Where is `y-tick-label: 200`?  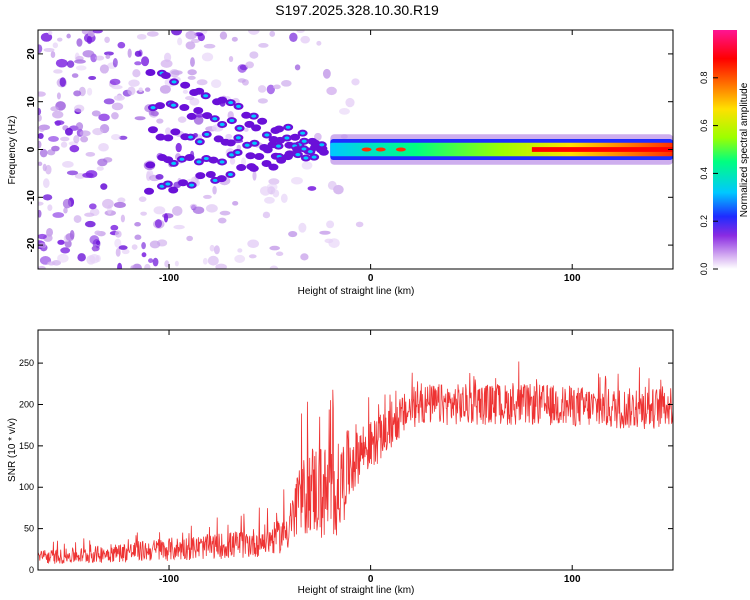 y-tick-label: 200 is located at coordinates (26, 404).